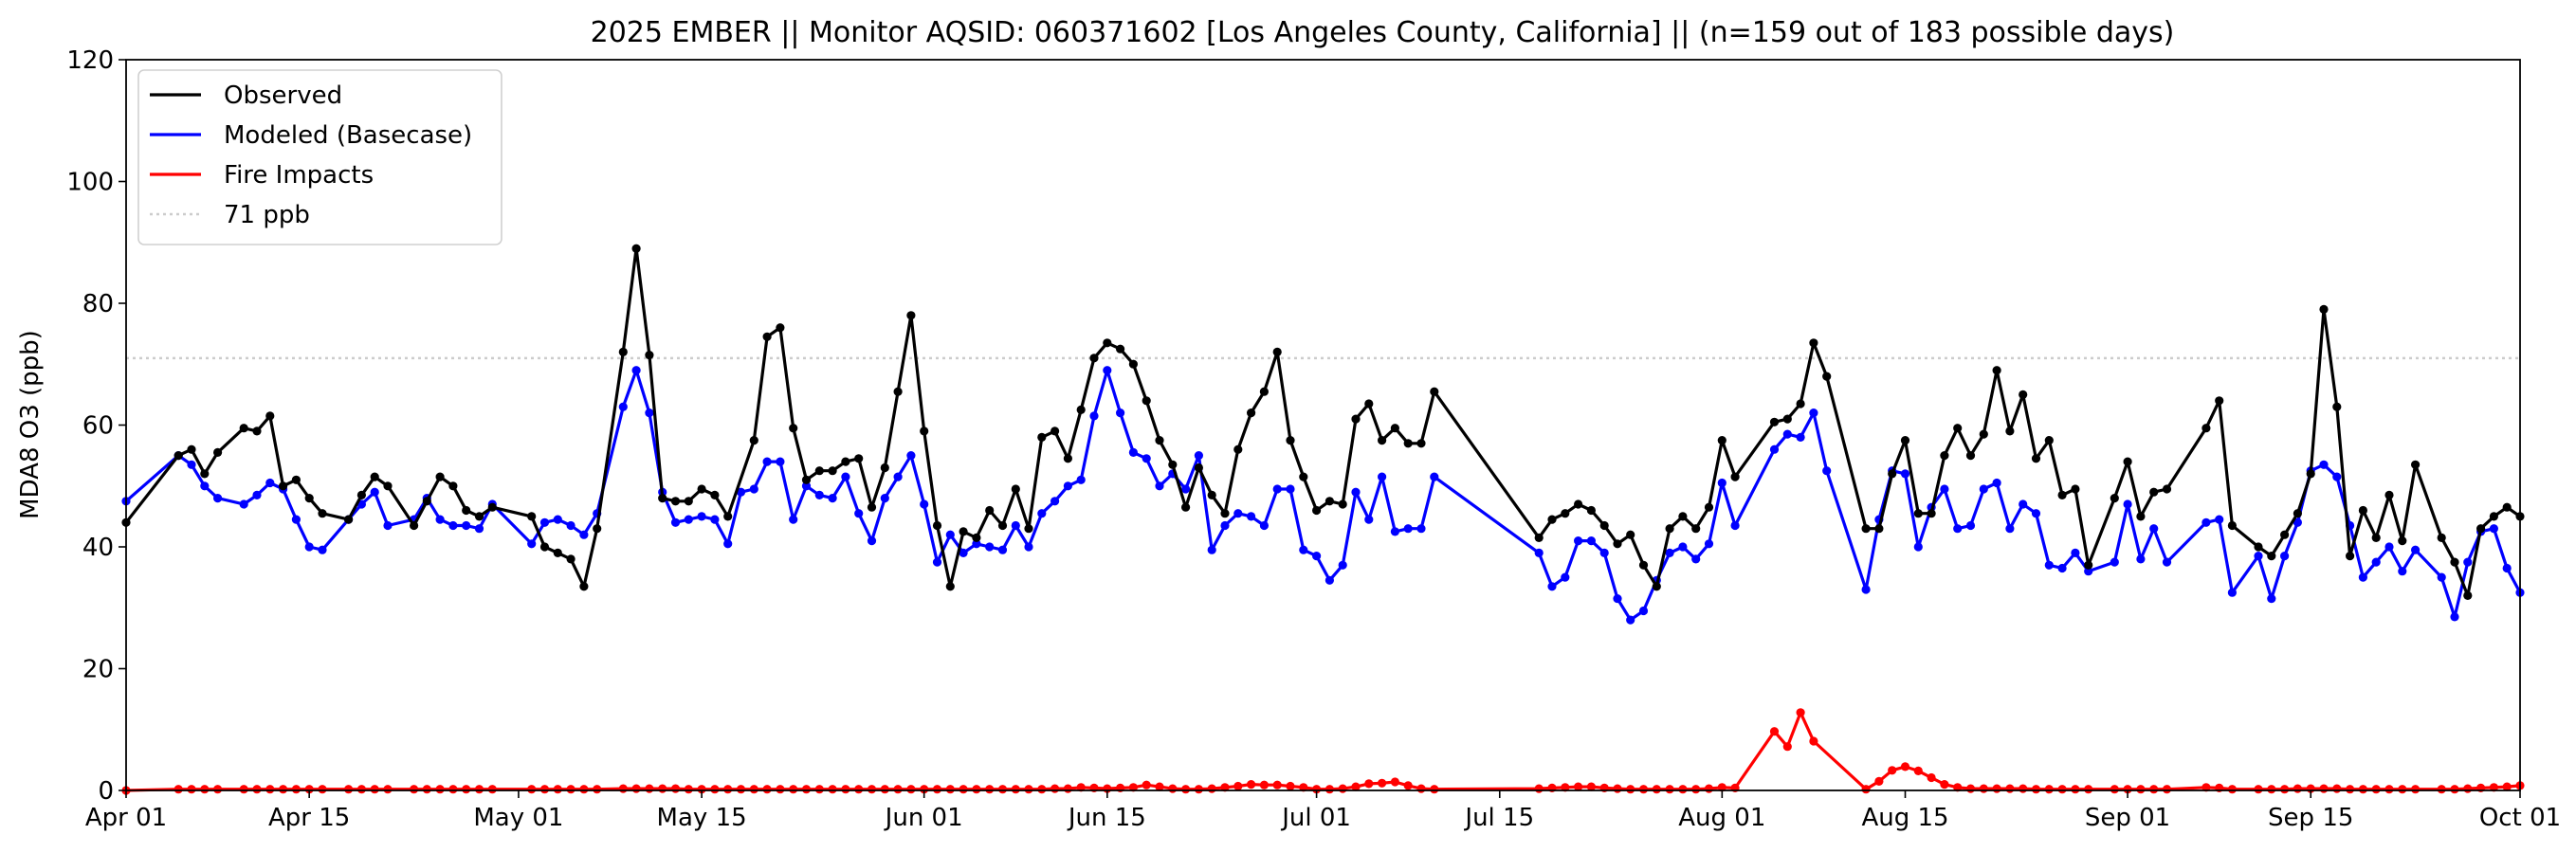  What do you see at coordinates (1315, 818) in the screenshot?
I see `x-tick-label: Jul 01` at bounding box center [1315, 818].